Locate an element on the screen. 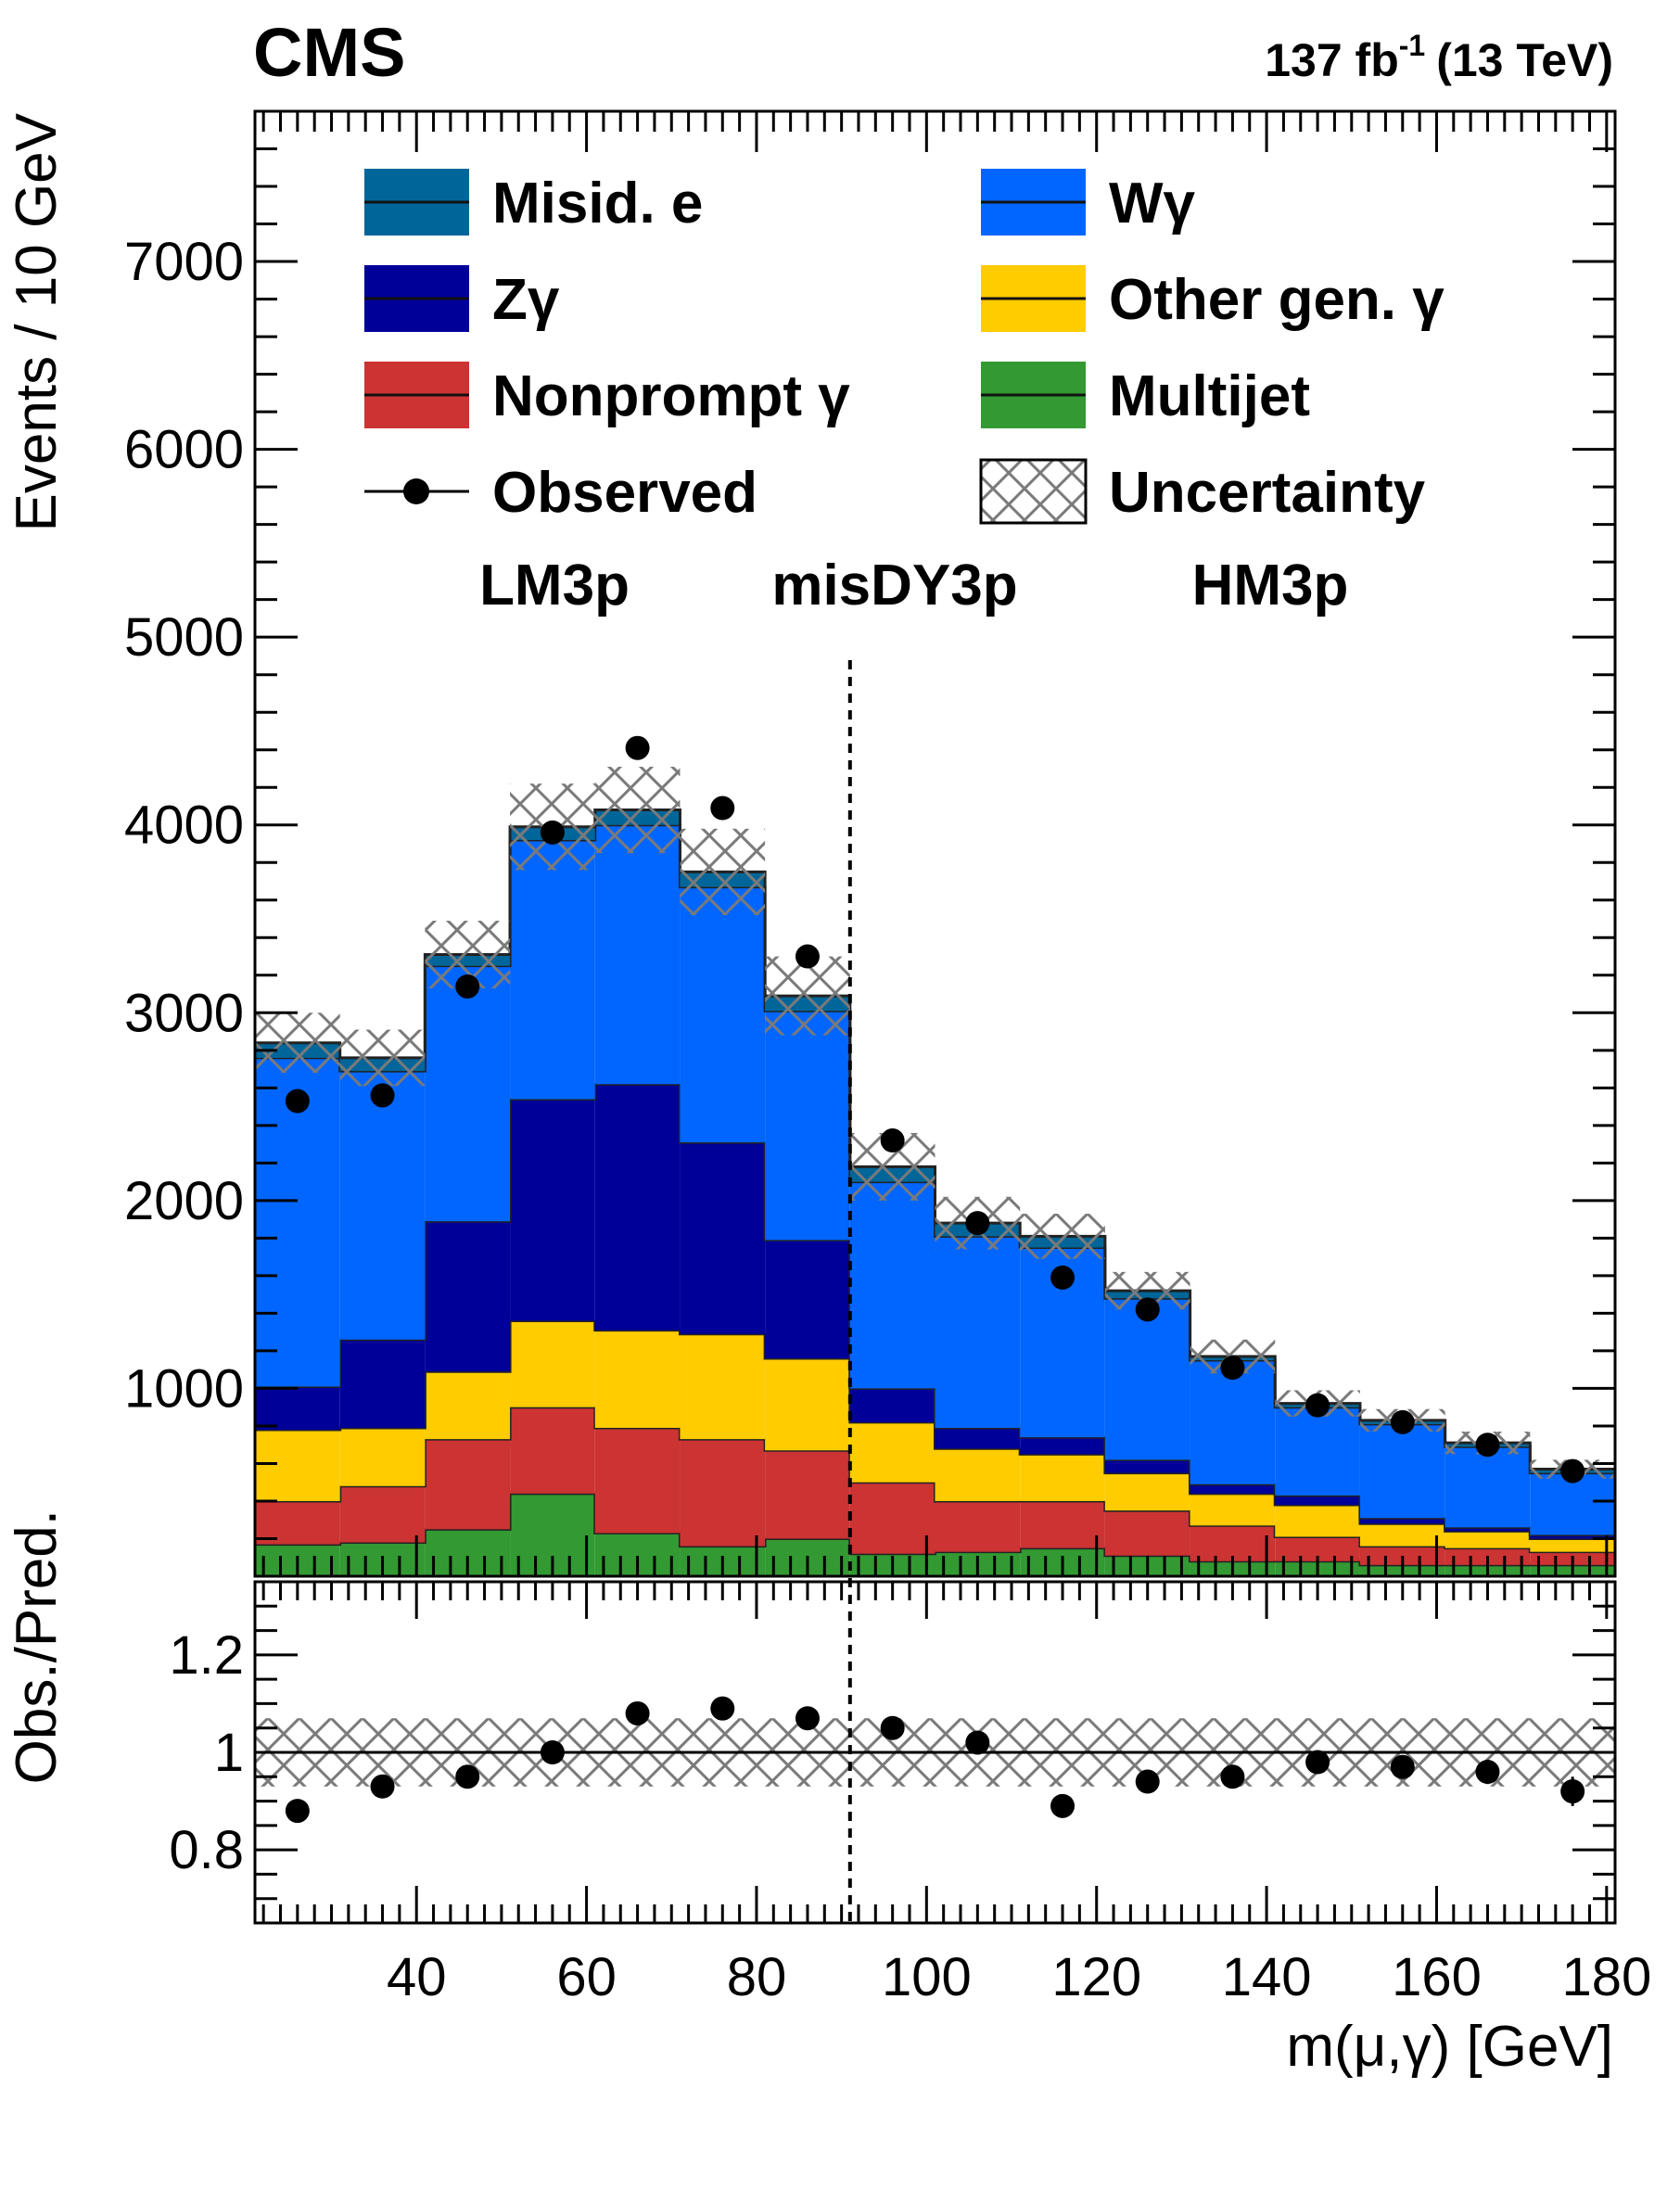  region-label-misdy3p: misDY3p is located at coordinates (894, 586).